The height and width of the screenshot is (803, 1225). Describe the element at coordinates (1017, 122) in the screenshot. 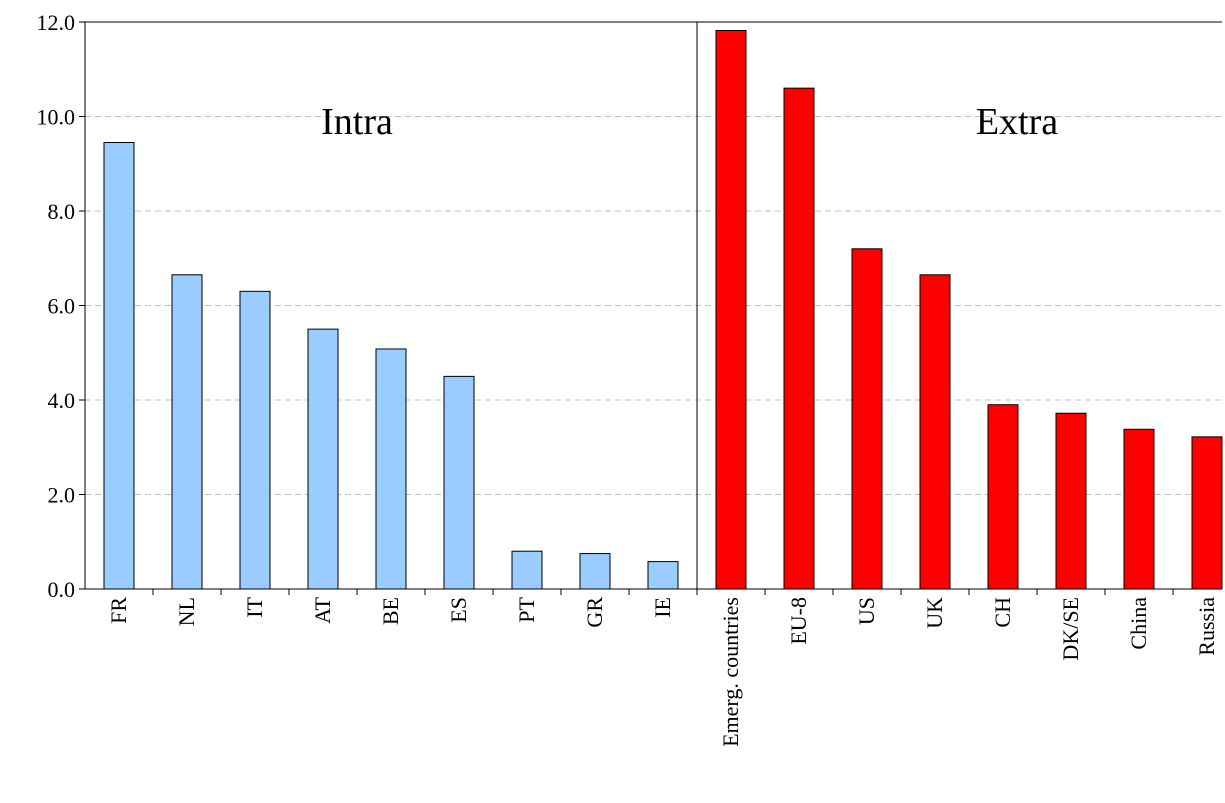

I see `extra-panel-label: Extra` at that location.